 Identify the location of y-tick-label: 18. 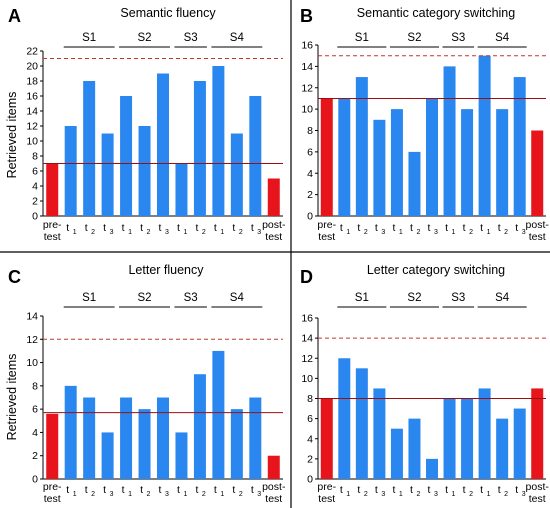
(32, 82).